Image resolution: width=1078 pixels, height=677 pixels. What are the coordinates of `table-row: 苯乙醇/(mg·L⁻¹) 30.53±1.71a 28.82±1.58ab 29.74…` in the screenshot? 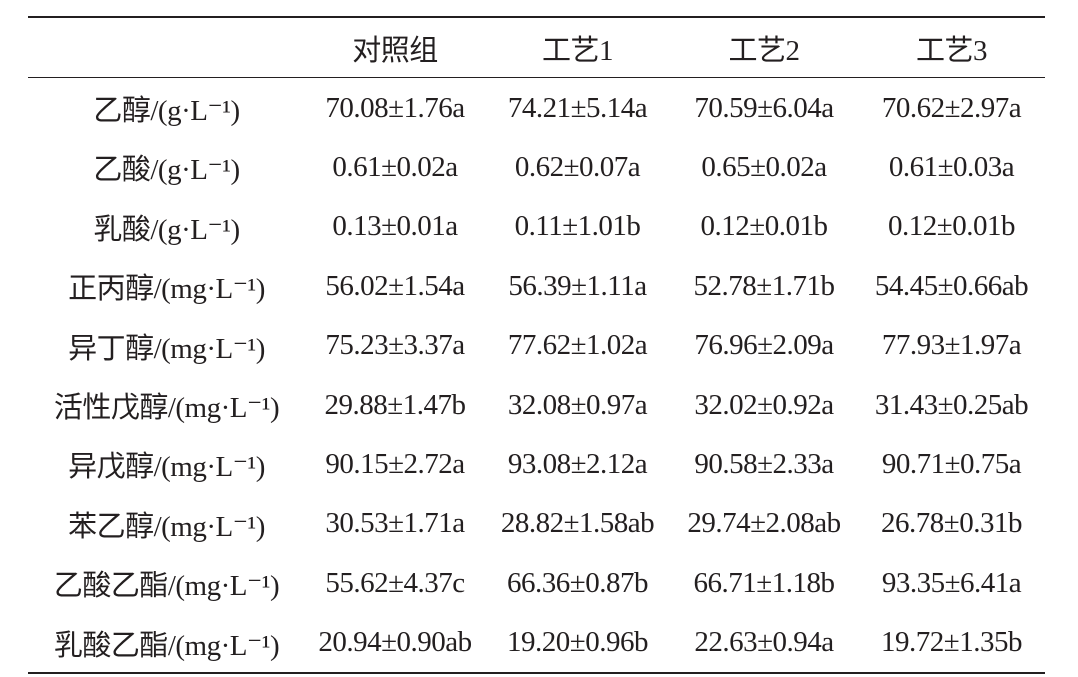 It's located at (536, 523).